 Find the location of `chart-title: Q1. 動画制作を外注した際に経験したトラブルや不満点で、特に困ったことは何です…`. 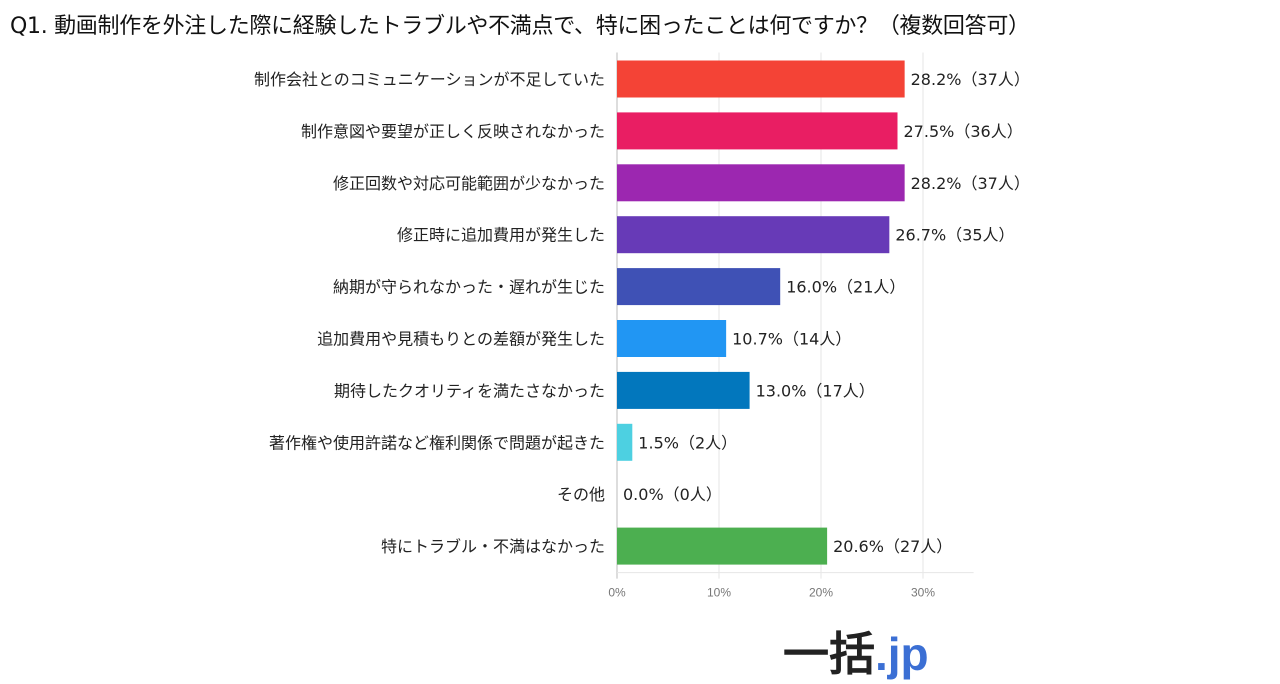

chart-title: Q1. 動画制作を外注した際に経験したトラブルや不満点で、特に困ったことは何です… is located at coordinates (520, 26).